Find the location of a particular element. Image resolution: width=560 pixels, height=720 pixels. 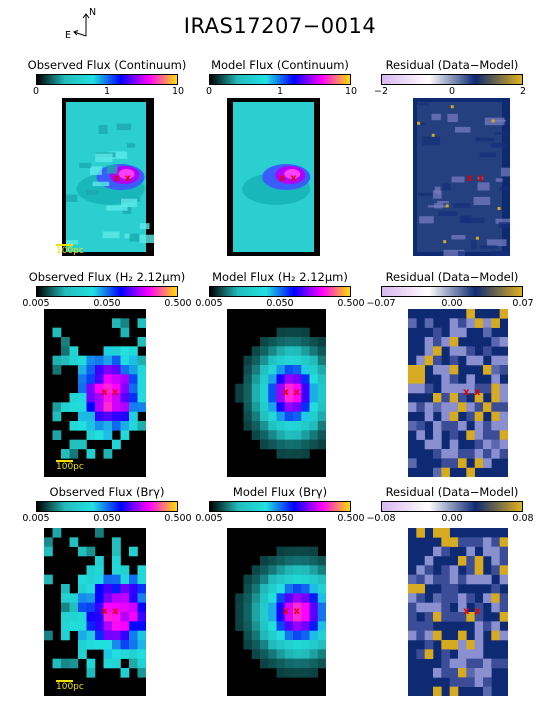

panel-title-r2-c3: Residual (Data−Model) is located at coordinates (452, 277).